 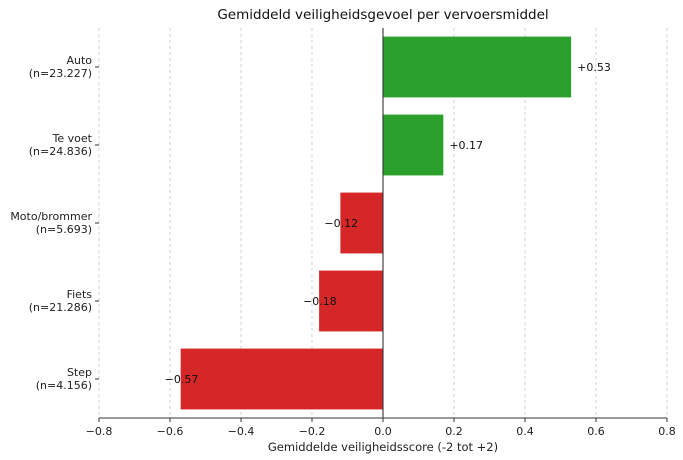 What do you see at coordinates (454, 431) in the screenshot?
I see `x-tick-label: 0.2` at bounding box center [454, 431].